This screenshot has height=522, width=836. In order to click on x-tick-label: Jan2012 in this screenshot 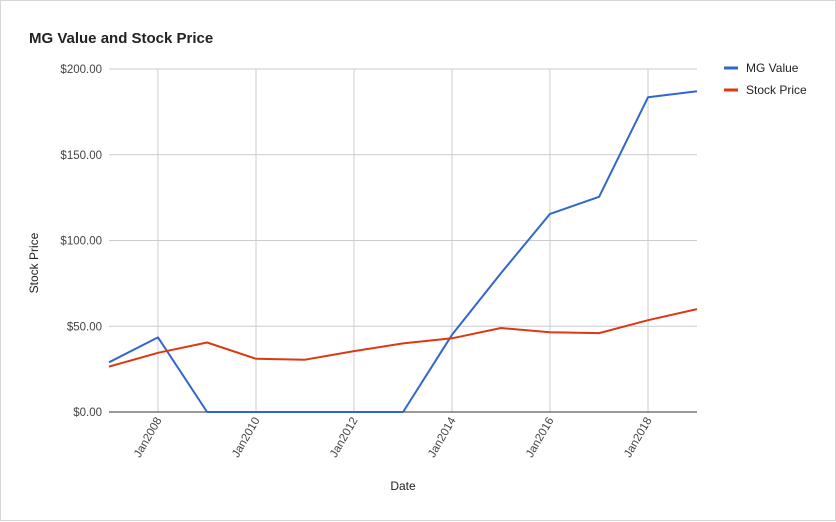, I will do `click(344, 438)`.